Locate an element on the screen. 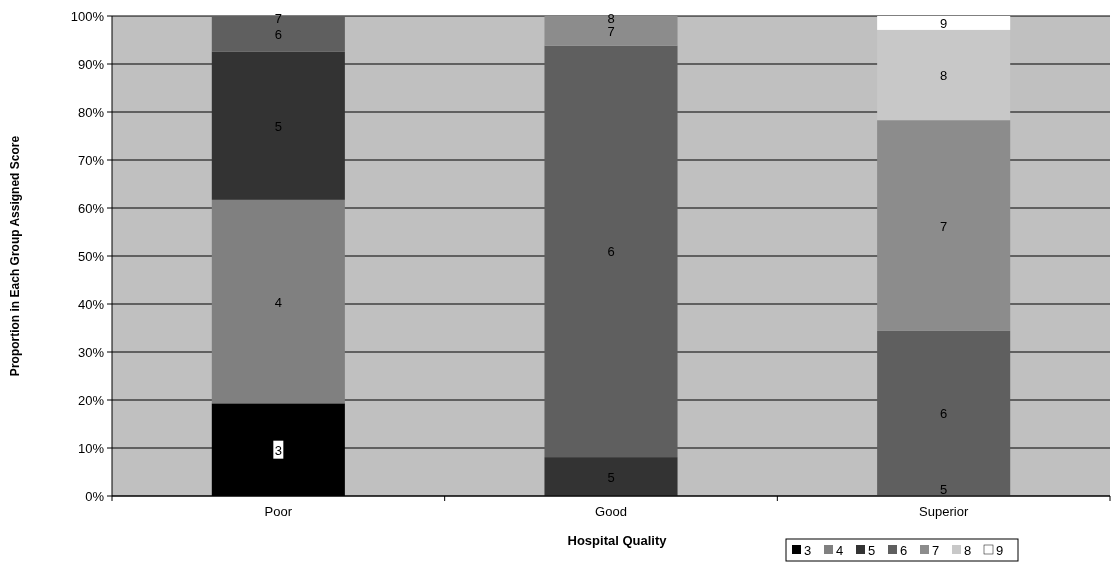 Image resolution: width=1114 pixels, height=567 pixels. y-tick-label: 80% is located at coordinates (91, 112).